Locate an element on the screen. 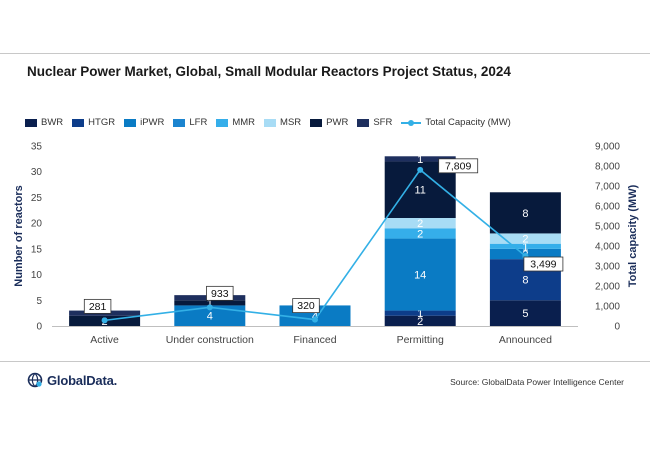 The height and width of the screenshot is (450, 650). legend-item-total-capacity: Total Capacity (MW) is located at coordinates (456, 122).